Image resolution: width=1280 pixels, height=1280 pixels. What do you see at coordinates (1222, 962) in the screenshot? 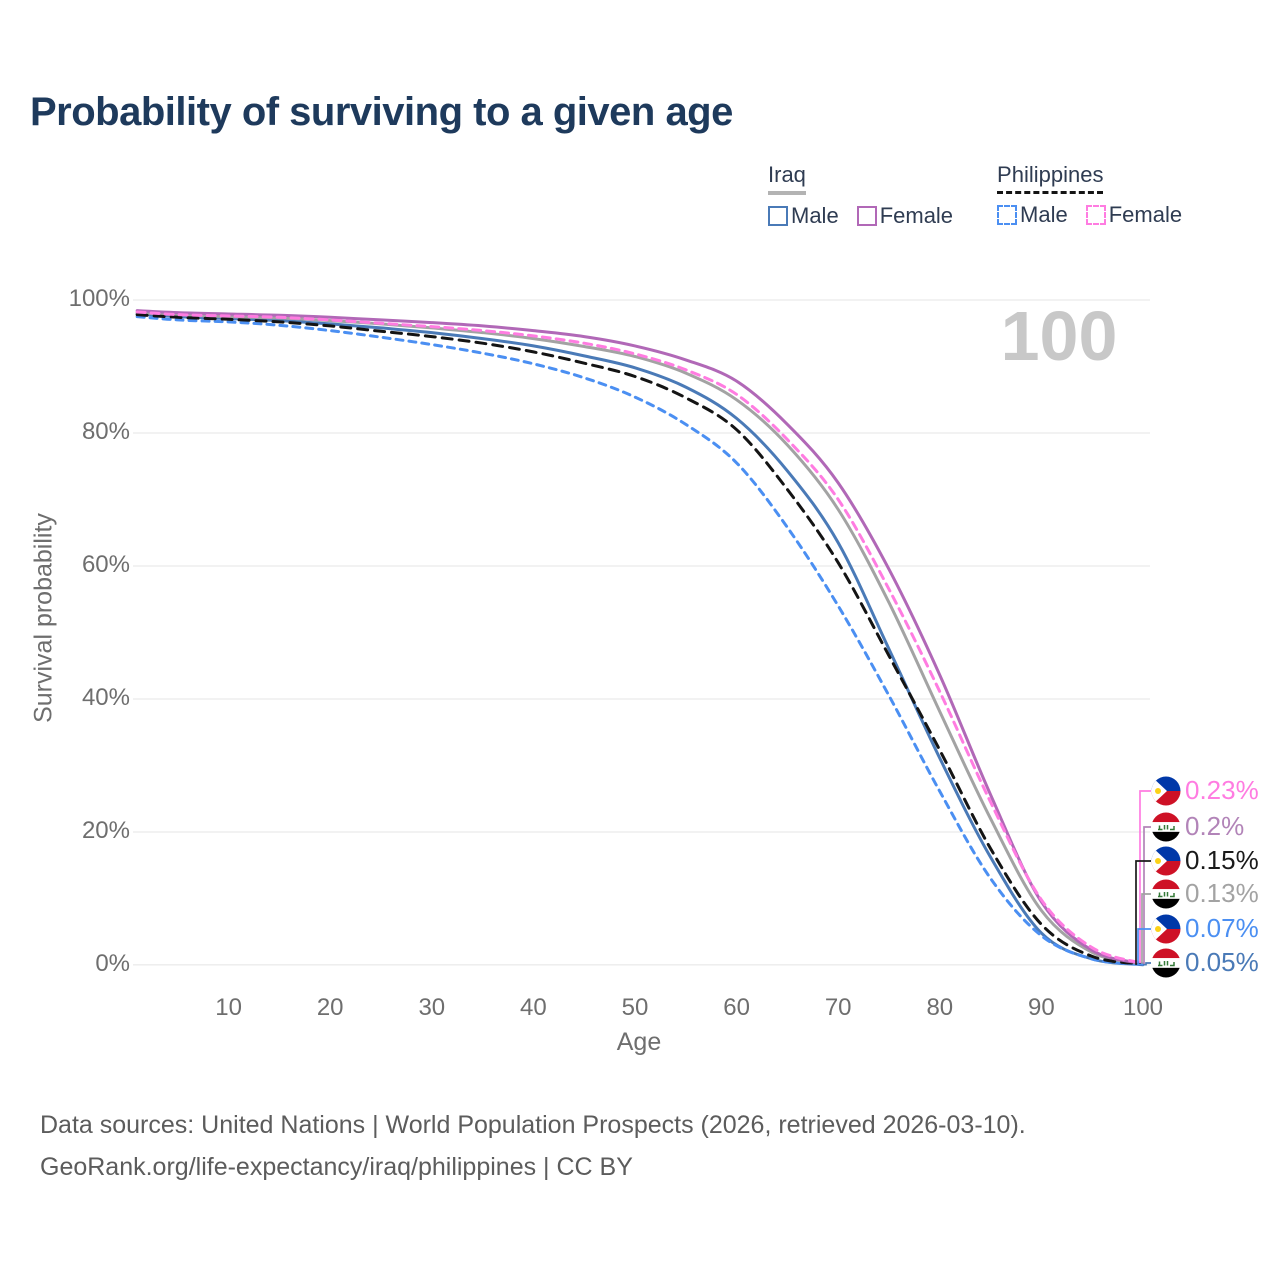
I see `end-label-iraq_male: 0.05%` at bounding box center [1222, 962].